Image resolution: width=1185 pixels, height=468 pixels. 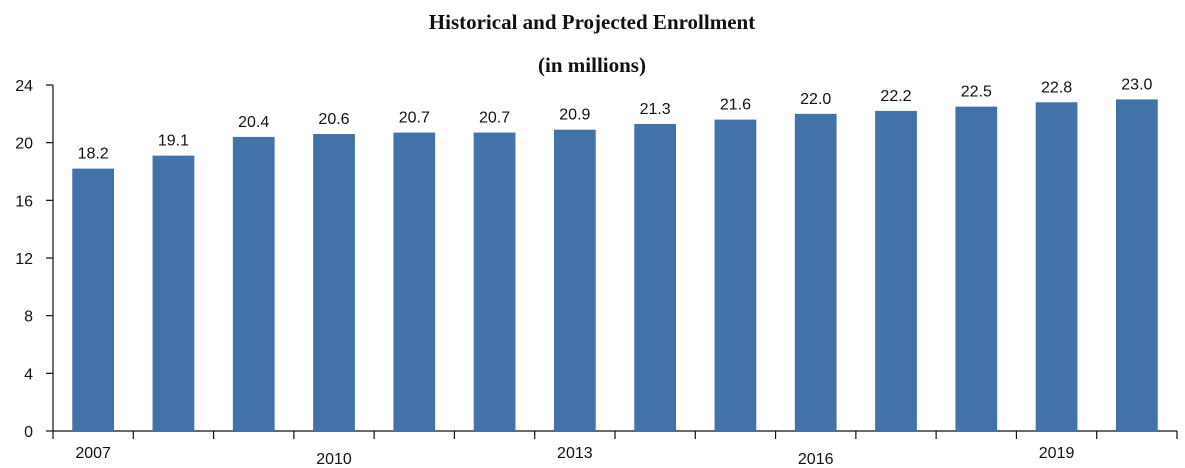 I want to click on y-tick-label: 24, so click(x=24, y=86).